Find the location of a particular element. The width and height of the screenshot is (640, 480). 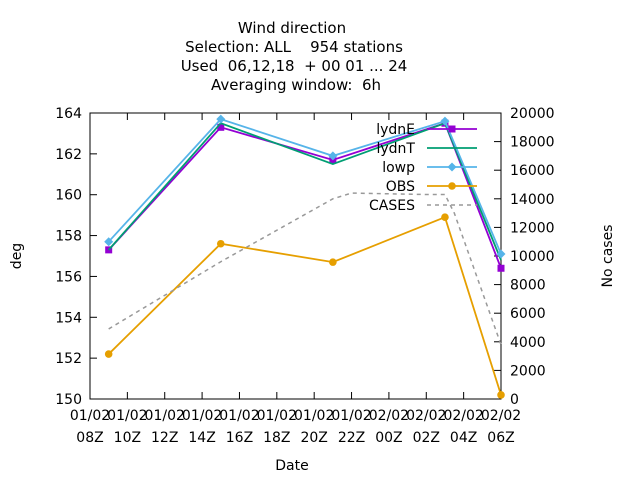

y2-tick-label: 0 is located at coordinates (514, 400).